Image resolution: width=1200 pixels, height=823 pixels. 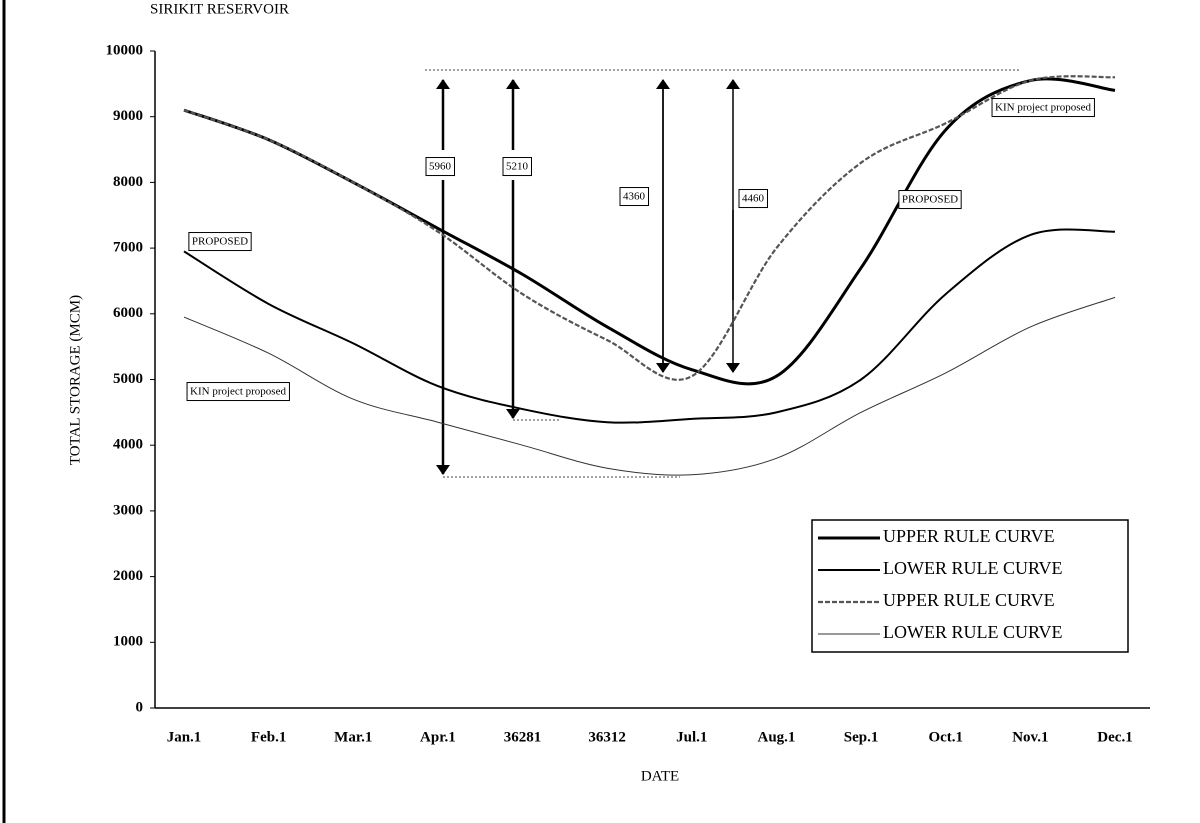 What do you see at coordinates (861, 737) in the screenshot?
I see `x-tick-label: Sep.1` at bounding box center [861, 737].